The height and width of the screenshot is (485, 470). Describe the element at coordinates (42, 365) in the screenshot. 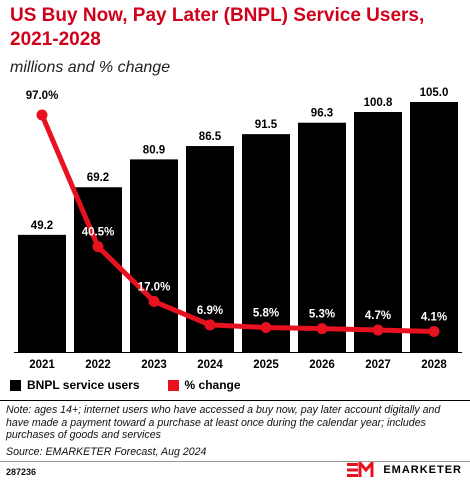

I see `x-tick-label: 2021` at that location.